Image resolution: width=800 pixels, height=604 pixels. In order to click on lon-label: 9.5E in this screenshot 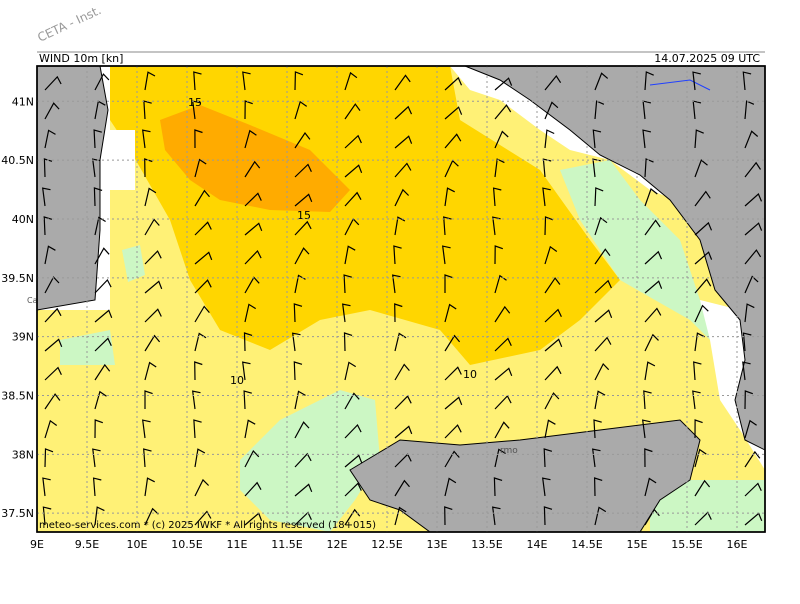, I will do `click(87, 544)`.